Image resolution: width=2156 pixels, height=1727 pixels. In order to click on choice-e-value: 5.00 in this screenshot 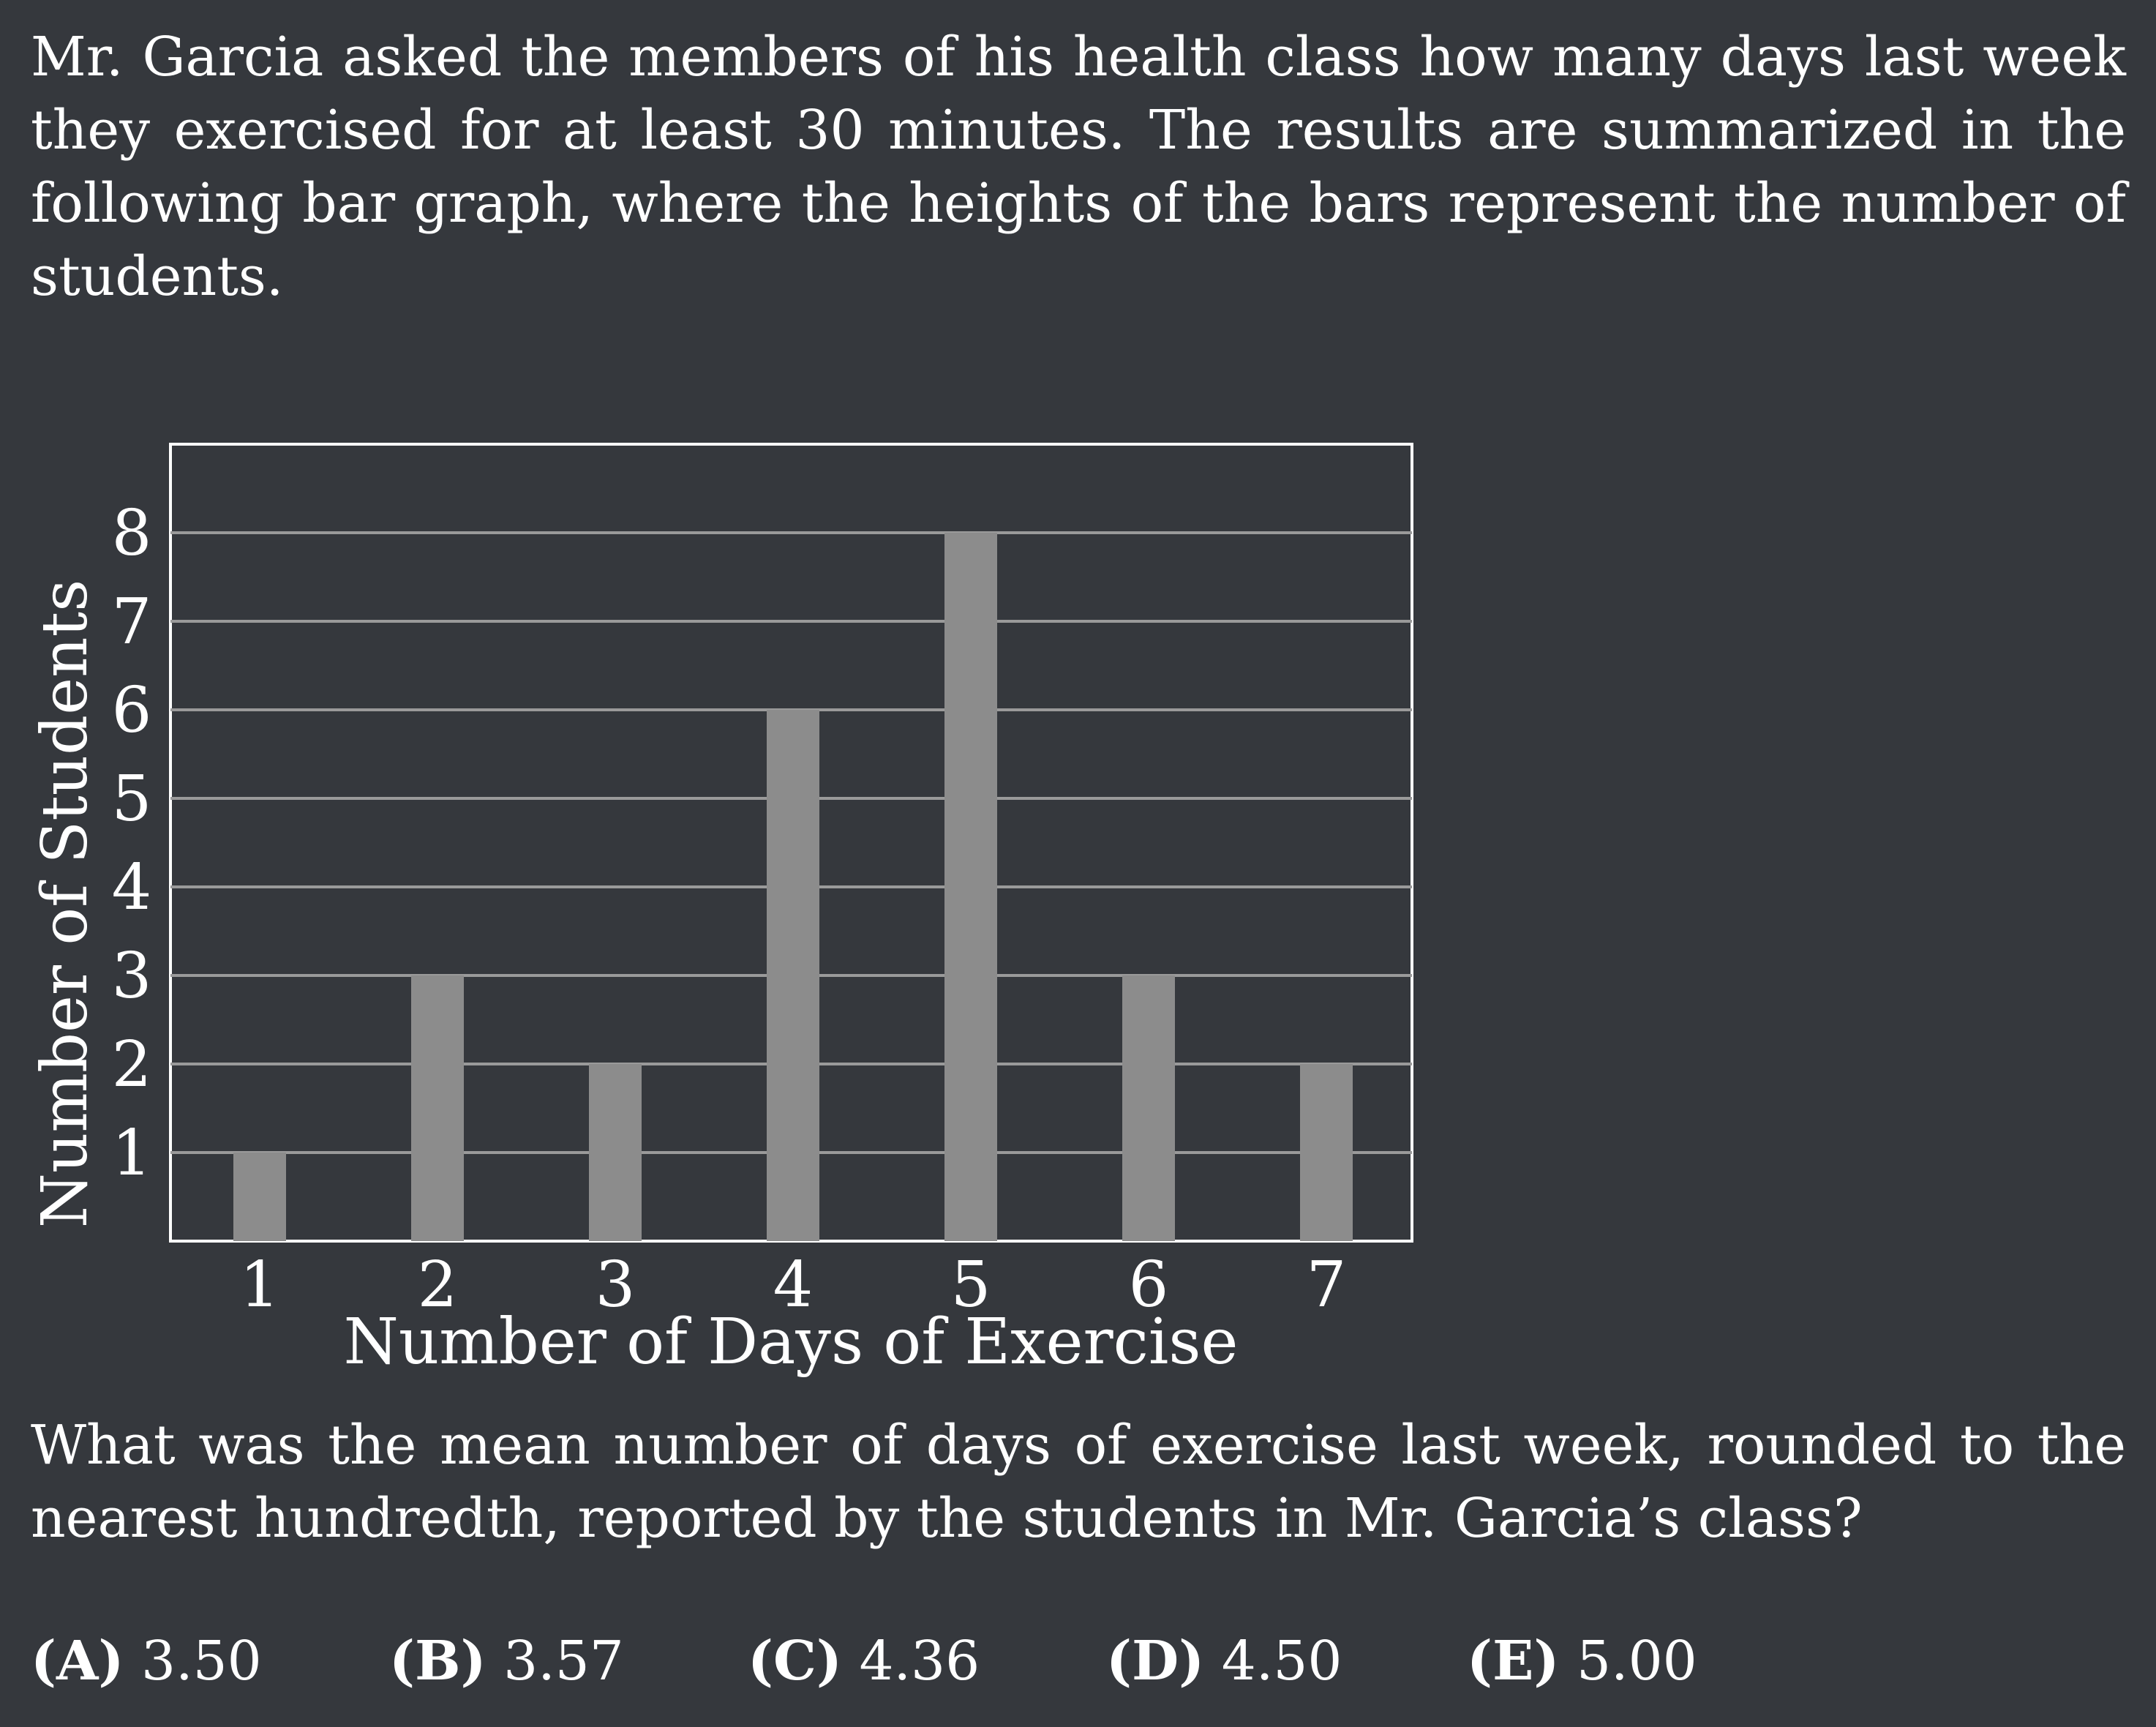, I will do `click(1636, 1661)`.